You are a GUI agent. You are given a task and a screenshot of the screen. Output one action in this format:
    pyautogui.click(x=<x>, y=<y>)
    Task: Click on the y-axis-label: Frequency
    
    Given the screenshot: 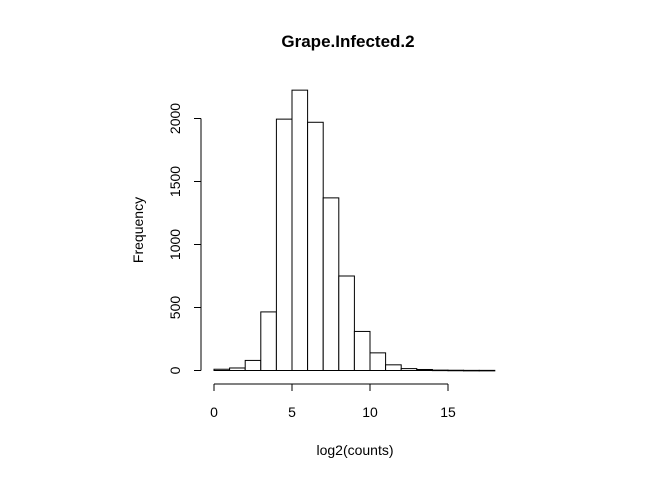 What is the action you would take?
    pyautogui.click(x=138, y=230)
    